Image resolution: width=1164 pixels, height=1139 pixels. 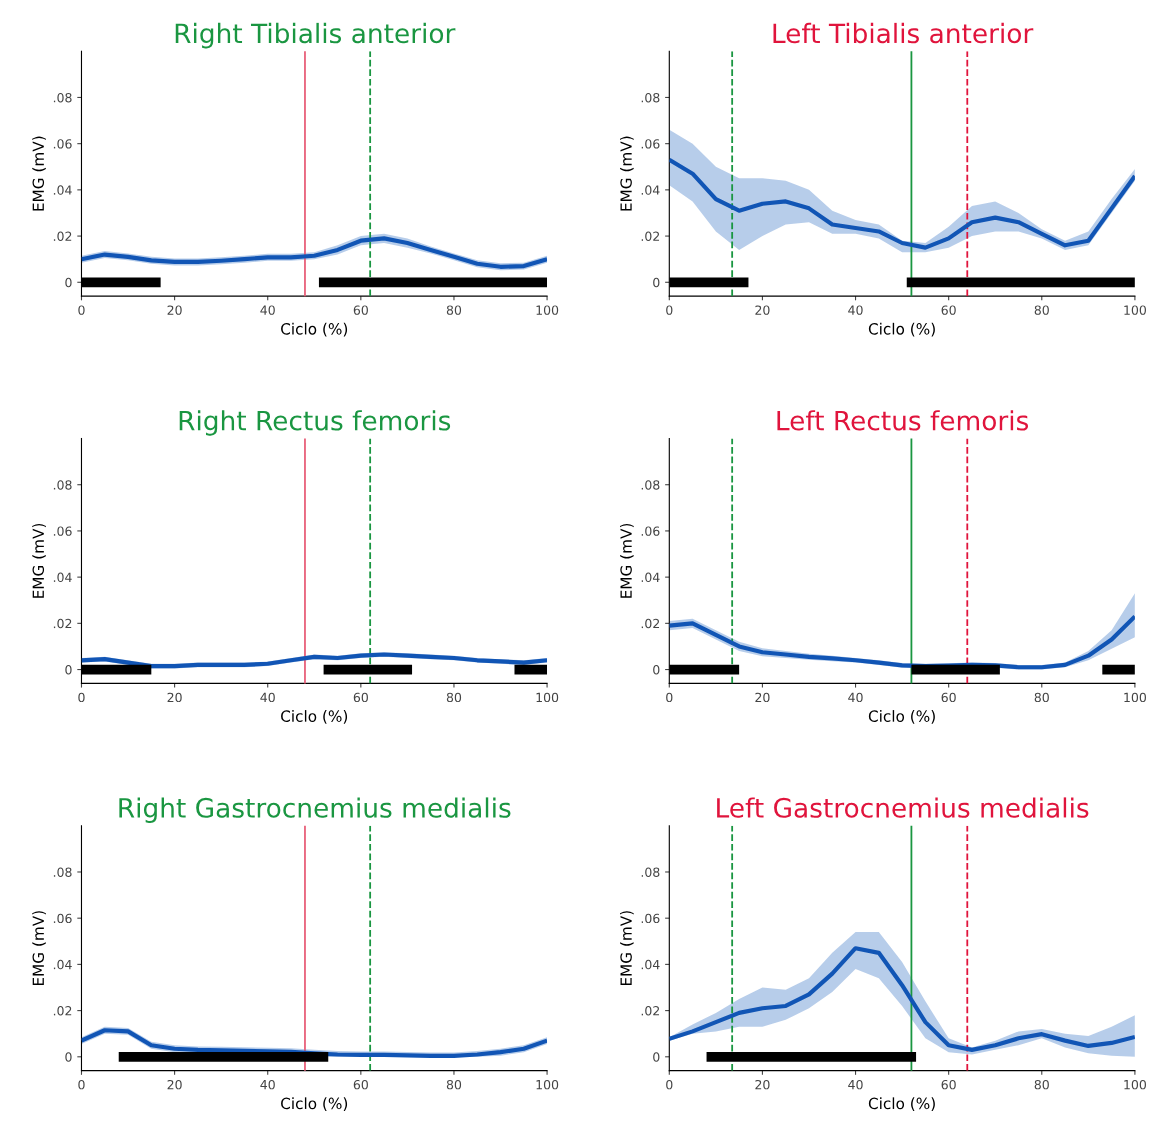 What do you see at coordinates (903, 807) in the screenshot?
I see `chart-title: Left Gastrocnemius medialis` at bounding box center [903, 807].